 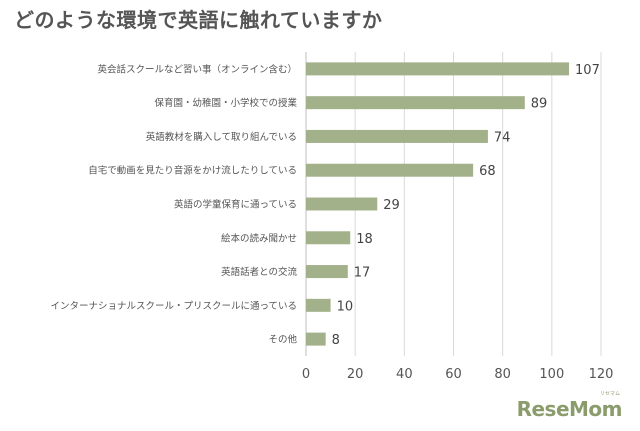 What do you see at coordinates (173, 306) in the screenshot?
I see `category-label: インターナショナルスクール・プリスクールに通っている` at bounding box center [173, 306].